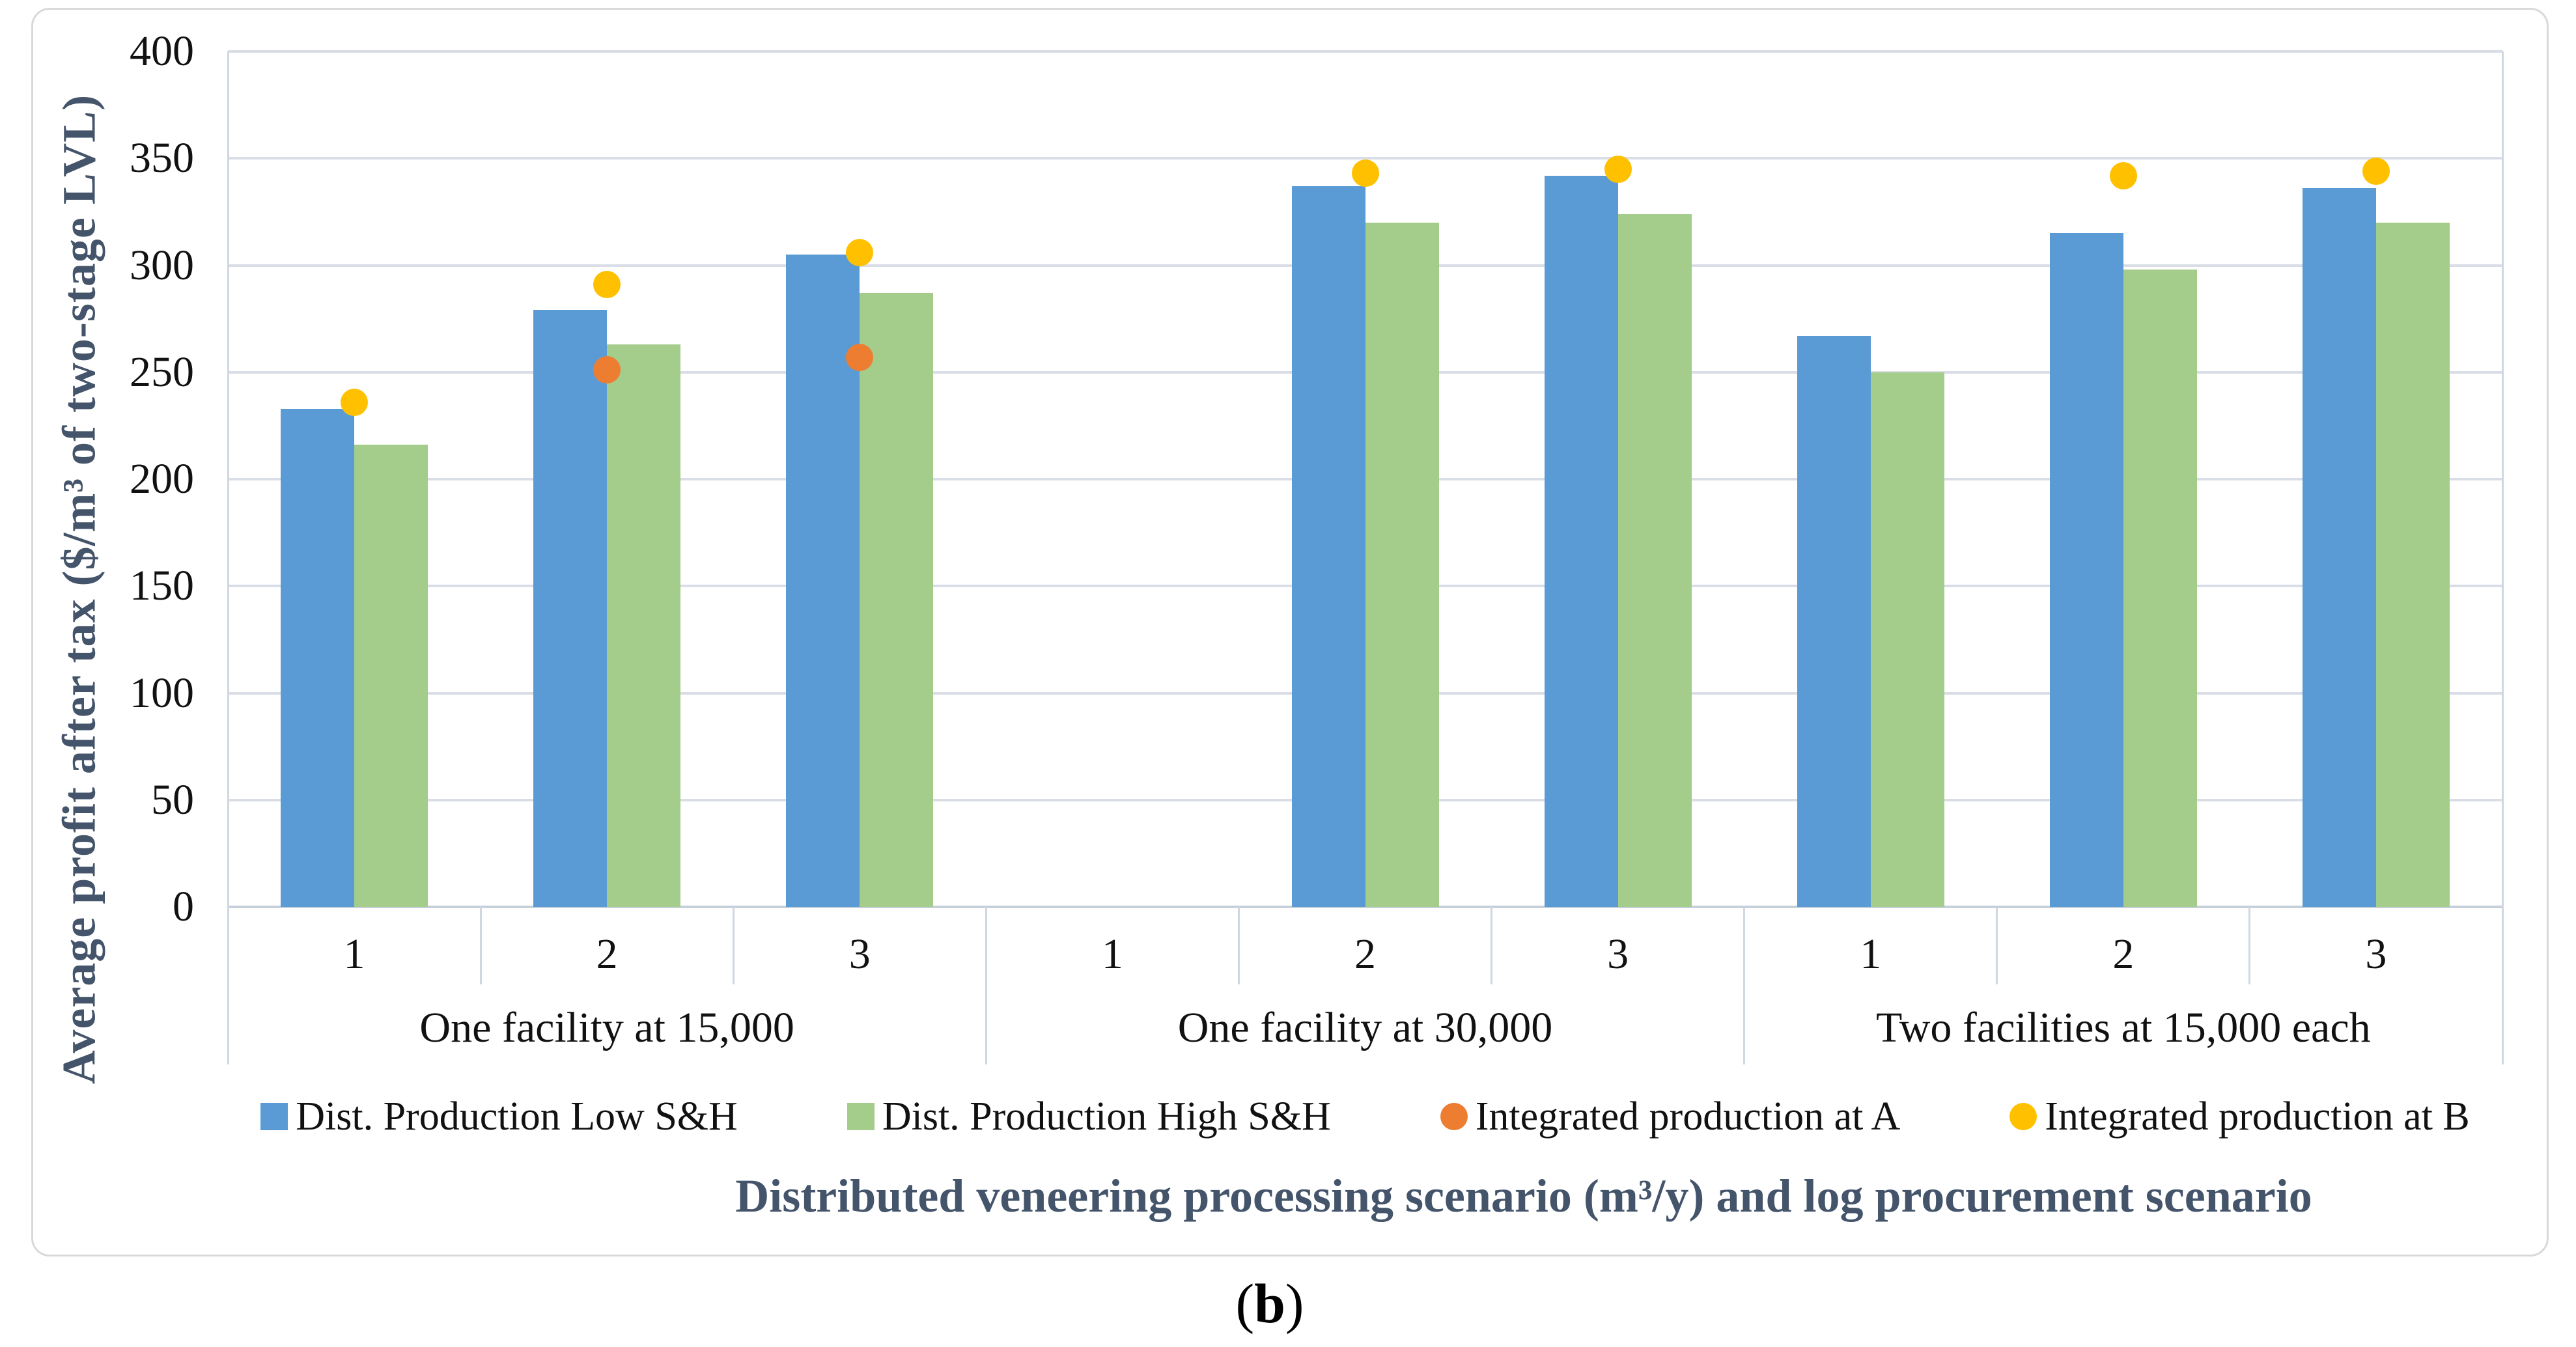  I want to click on legend-item: Integrated production at B, so click(2240, 1117).